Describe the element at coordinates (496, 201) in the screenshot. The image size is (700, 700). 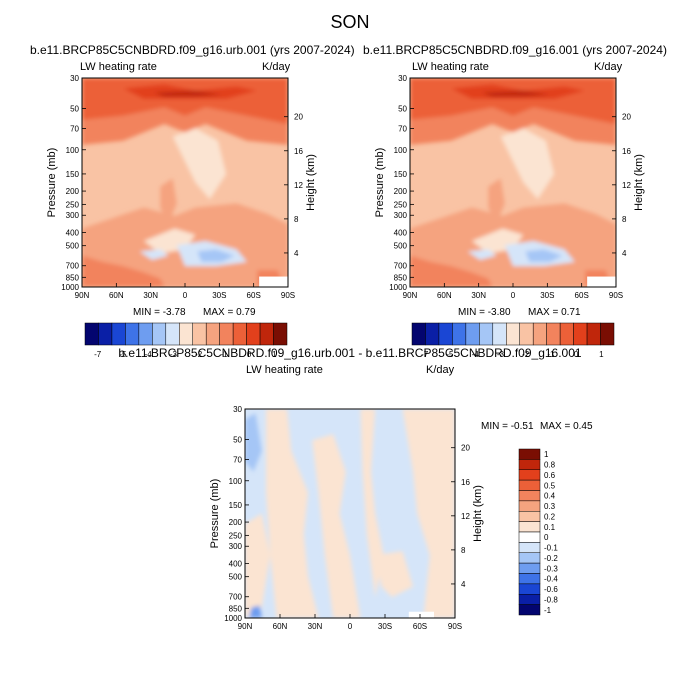
I see `field-eq-column` at that location.